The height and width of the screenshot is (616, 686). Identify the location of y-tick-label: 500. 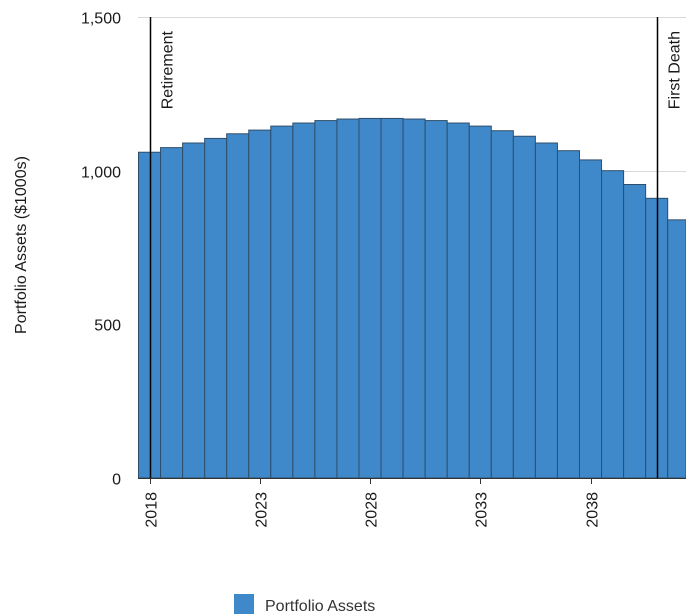
(107, 326).